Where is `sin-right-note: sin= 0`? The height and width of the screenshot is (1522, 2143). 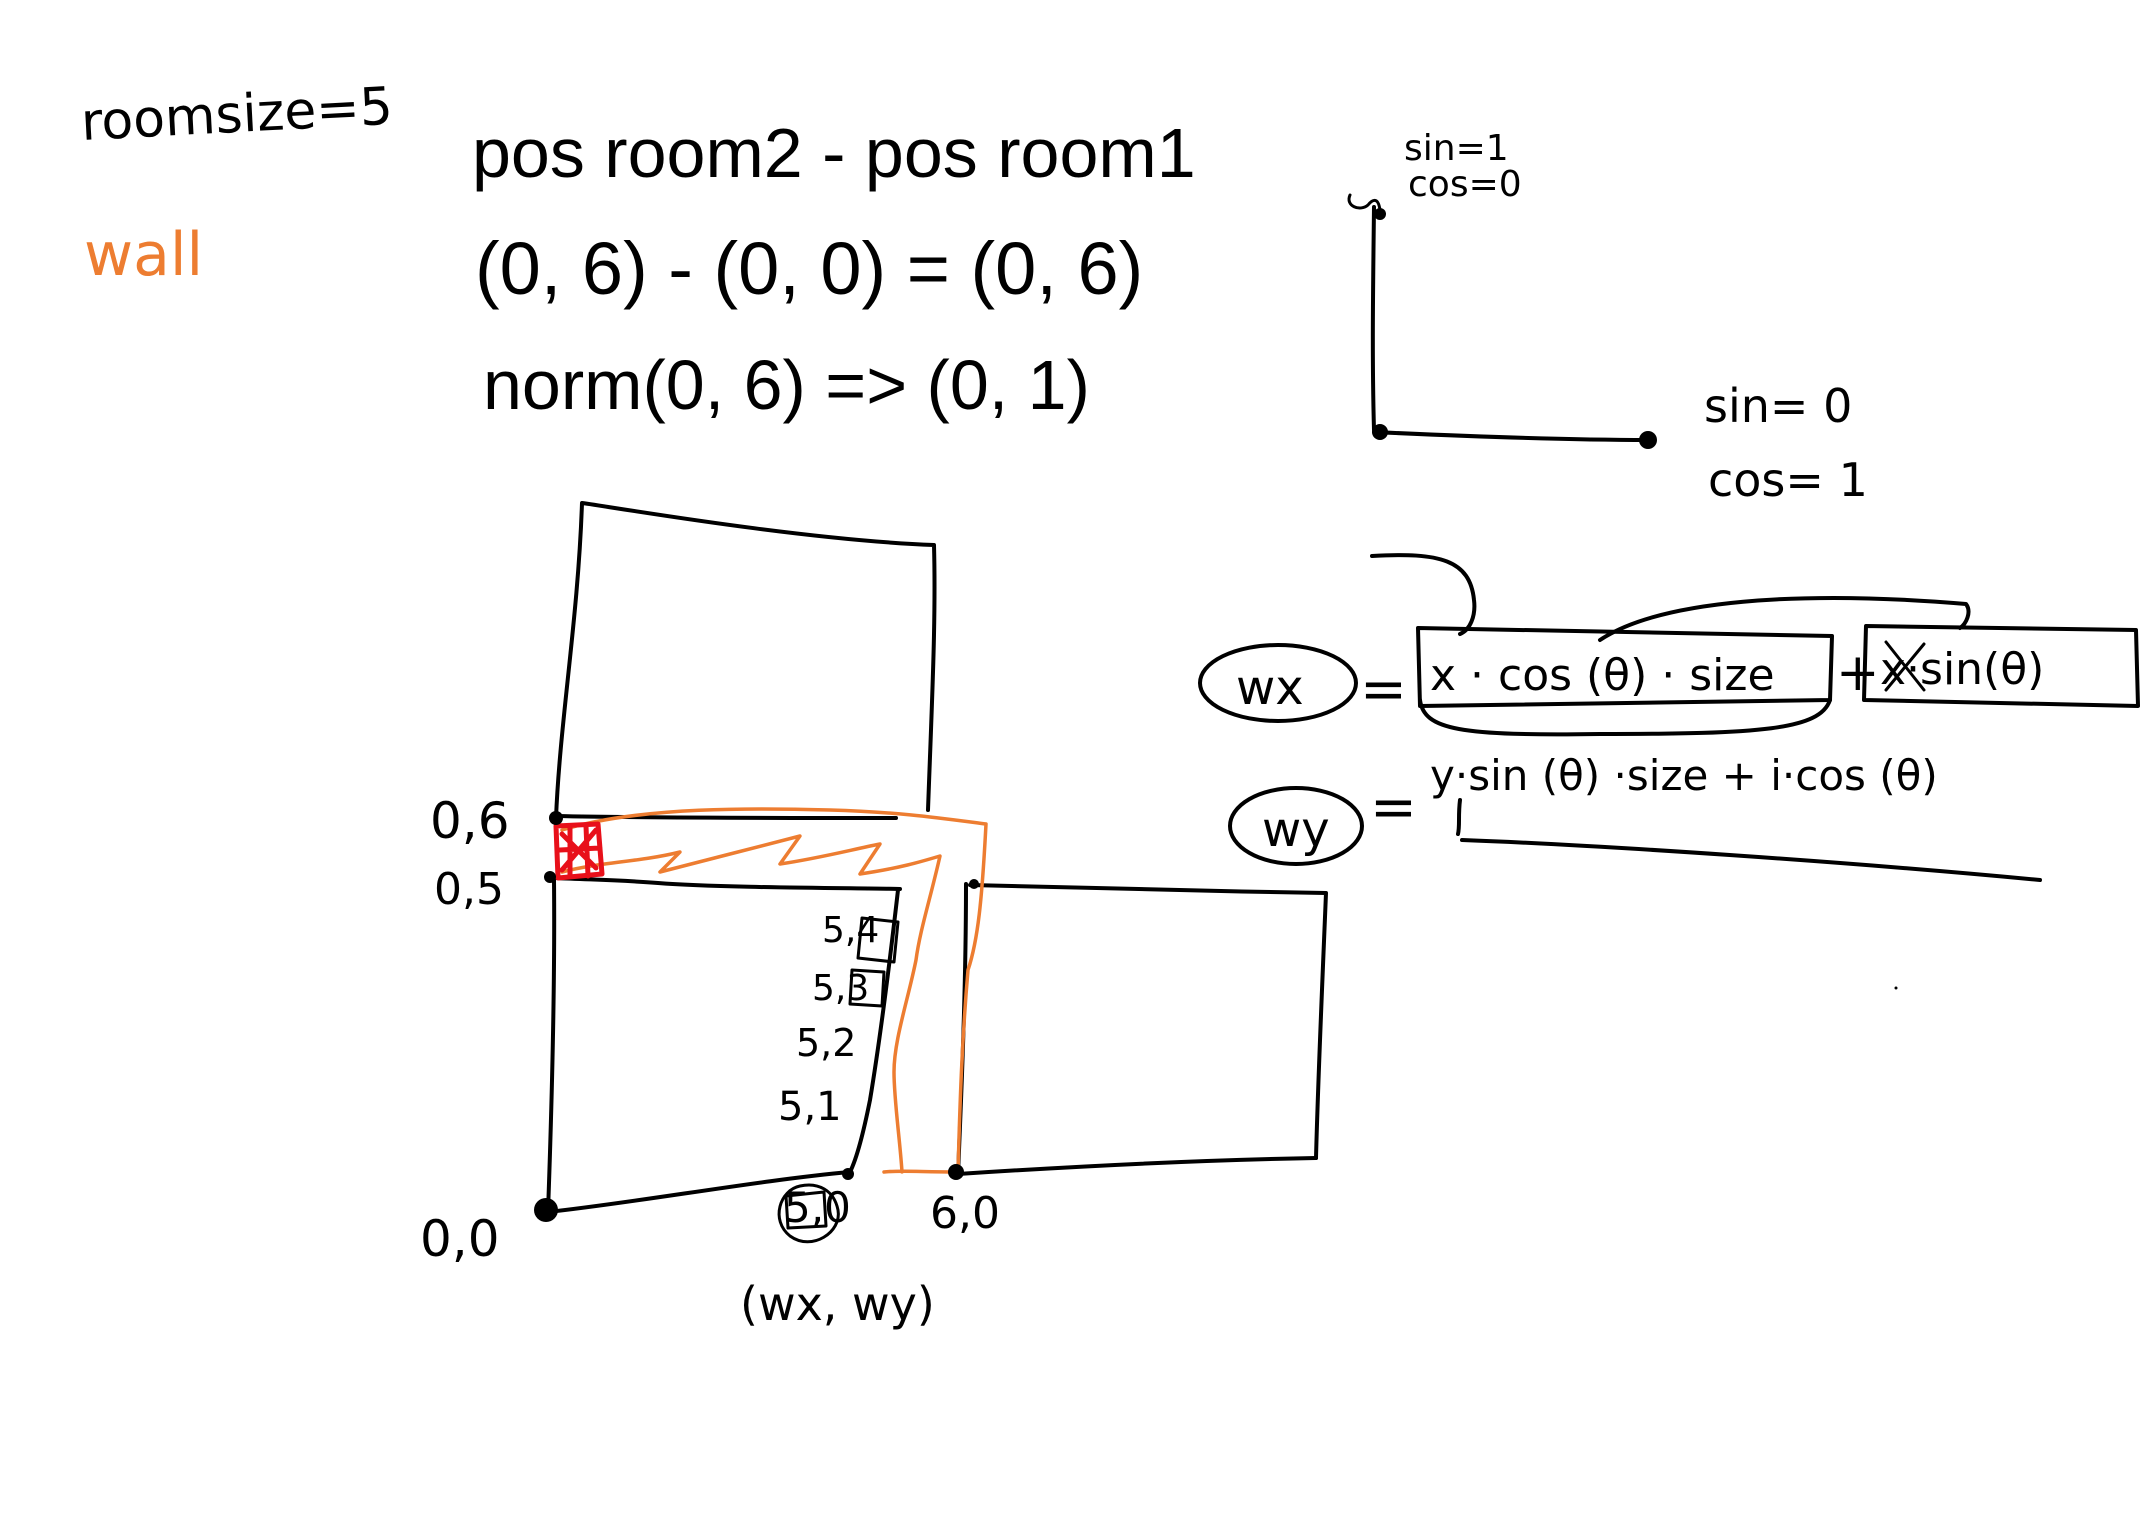 sin-right-note: sin= 0 is located at coordinates (1778, 406).